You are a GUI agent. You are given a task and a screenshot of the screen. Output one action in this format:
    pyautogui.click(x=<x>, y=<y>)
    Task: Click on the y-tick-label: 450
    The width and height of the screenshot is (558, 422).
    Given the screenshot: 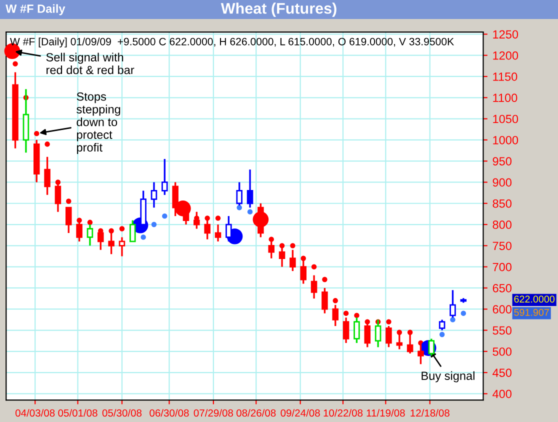 What is the action you would take?
    pyautogui.click(x=502, y=372)
    